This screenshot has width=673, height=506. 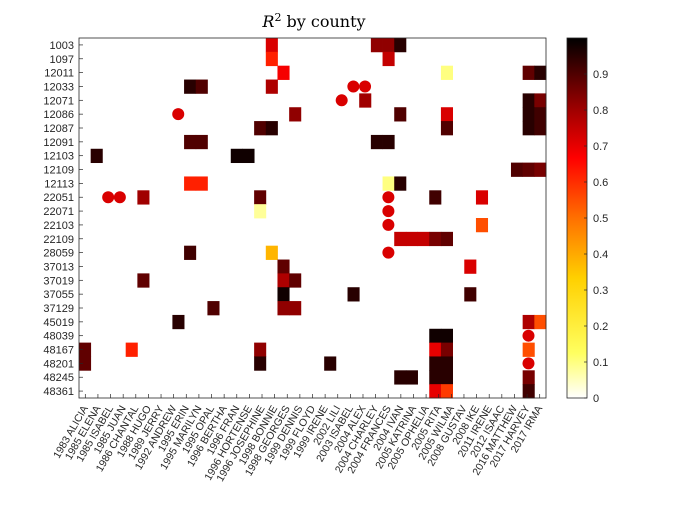 I want to click on y-tick-label: 48201, so click(x=58, y=364).